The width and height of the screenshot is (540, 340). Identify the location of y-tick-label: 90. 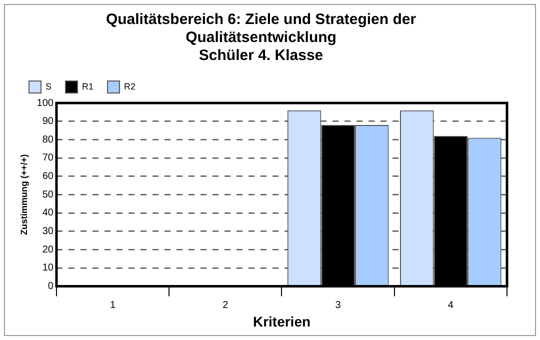
(48, 122).